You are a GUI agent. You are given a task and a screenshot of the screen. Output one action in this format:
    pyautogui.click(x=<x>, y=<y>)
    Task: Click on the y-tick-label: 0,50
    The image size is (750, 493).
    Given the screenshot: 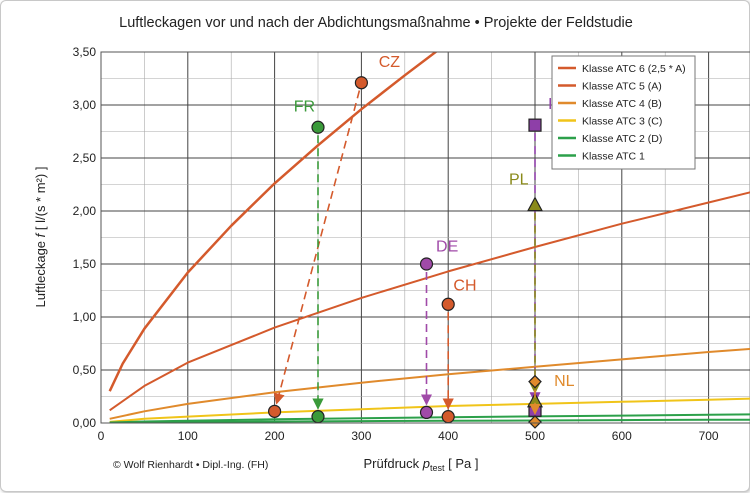 What is the action you would take?
    pyautogui.click(x=85, y=370)
    